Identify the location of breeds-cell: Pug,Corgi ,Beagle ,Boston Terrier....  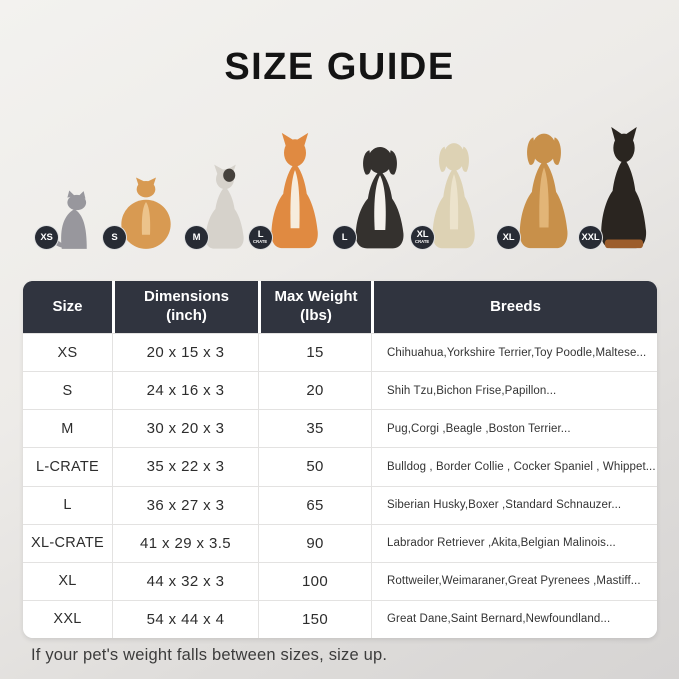
(514, 429).